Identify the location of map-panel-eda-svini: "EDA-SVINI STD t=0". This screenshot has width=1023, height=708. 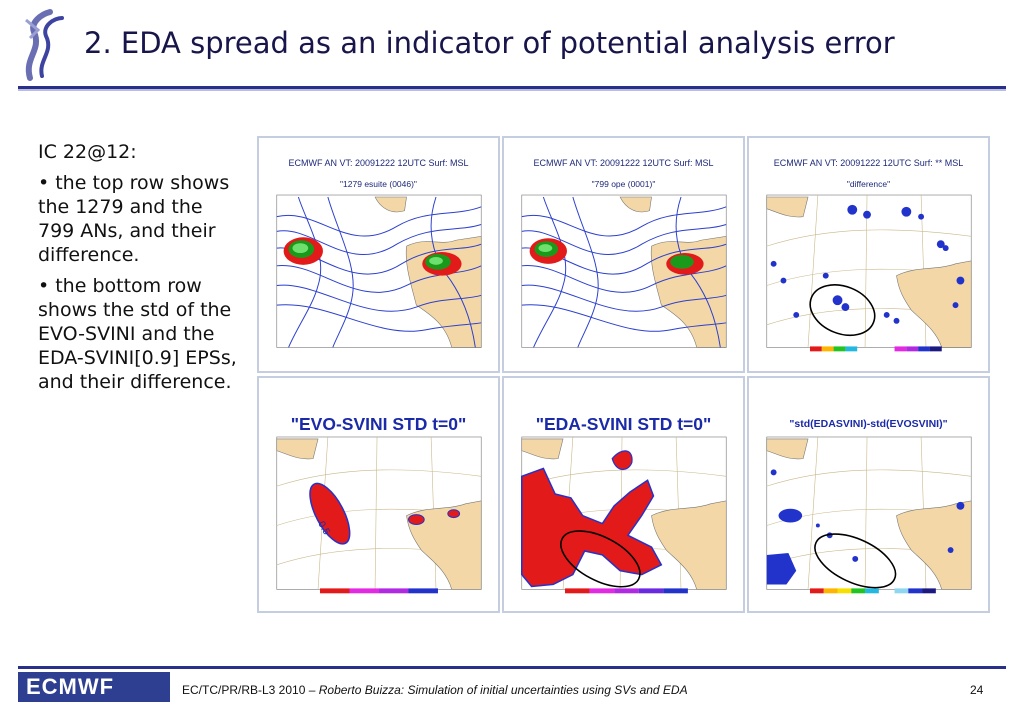
(623, 494).